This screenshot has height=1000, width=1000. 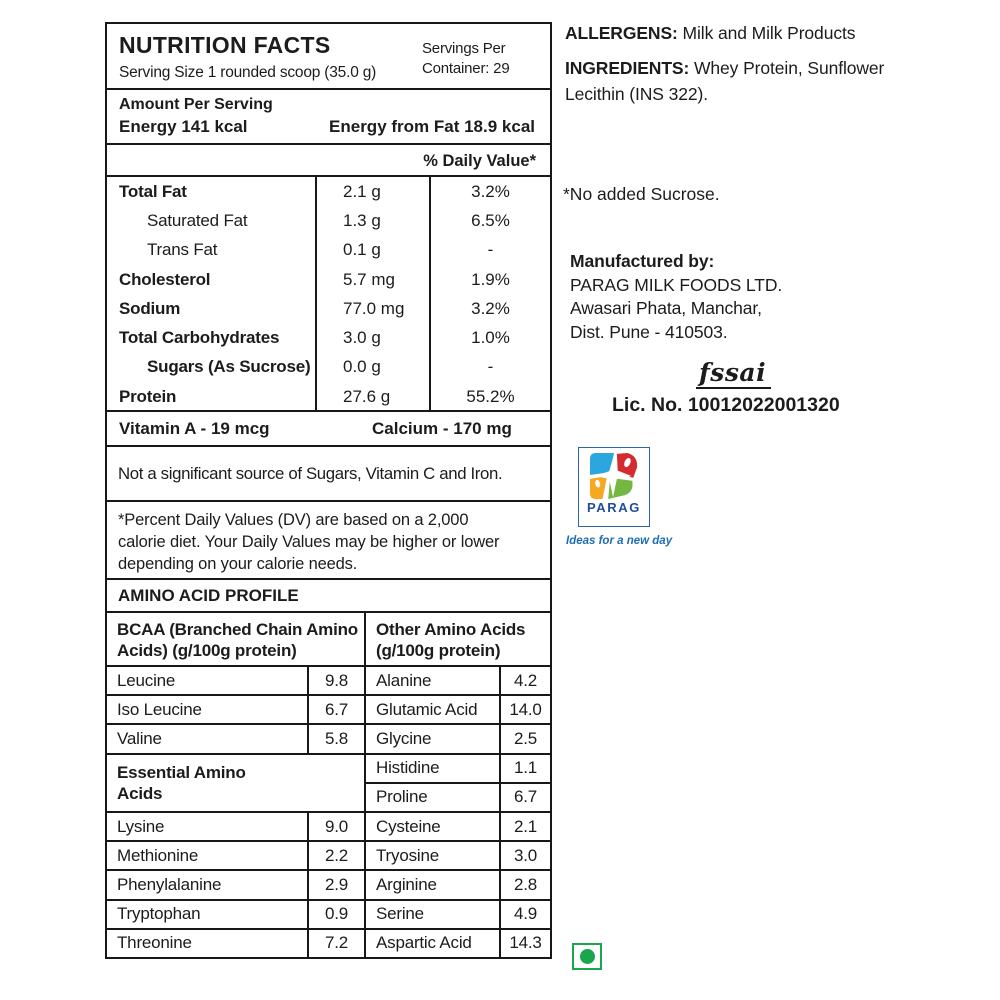 I want to click on daily-value-header: % Daily Value*, so click(x=328, y=161).